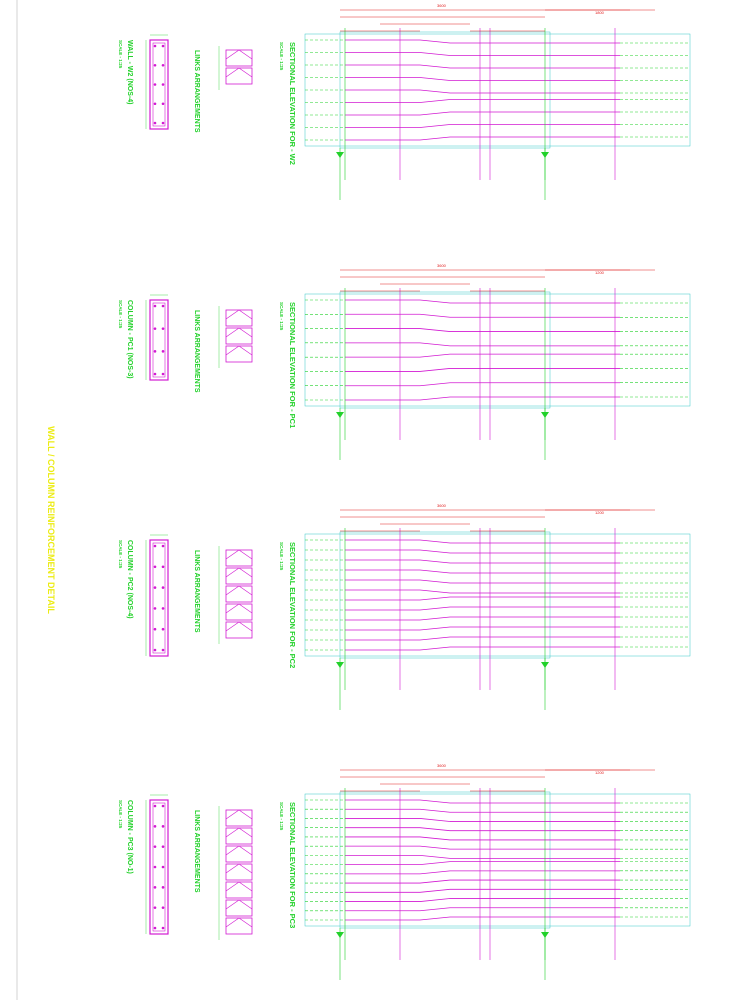 The width and height of the screenshot is (750, 1000). I want to click on dimension-value: 1800, so click(600, 12).